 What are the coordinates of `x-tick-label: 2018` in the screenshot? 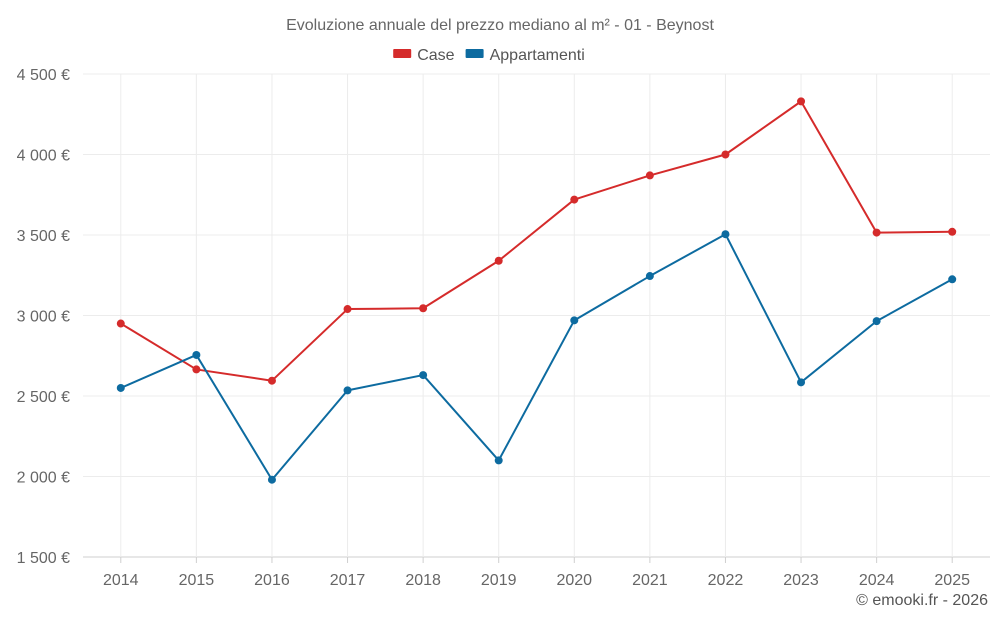 It's located at (423, 580).